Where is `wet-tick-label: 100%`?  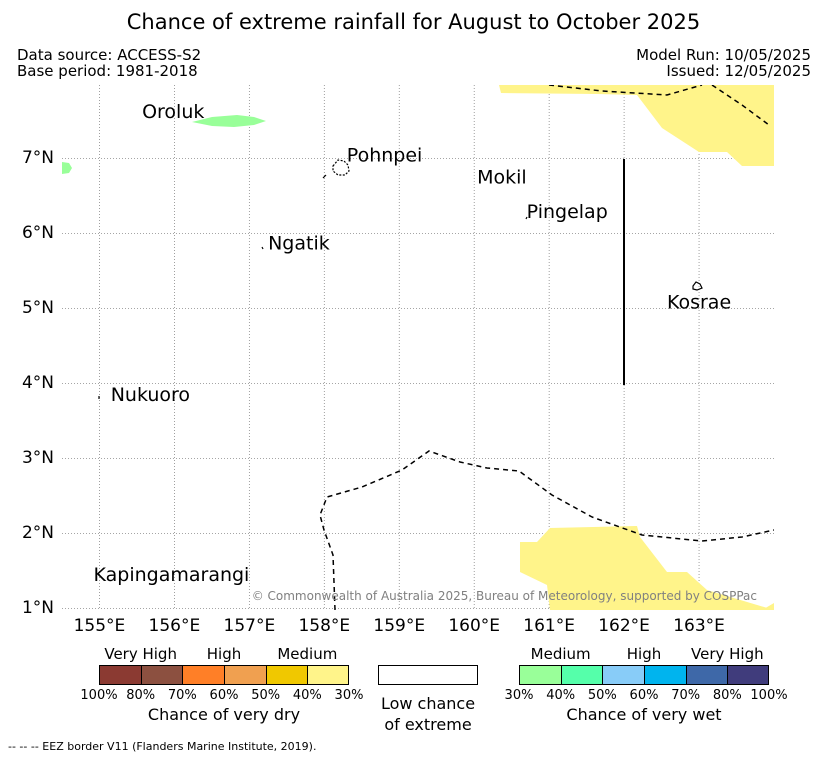 wet-tick-label: 100% is located at coordinates (769, 695).